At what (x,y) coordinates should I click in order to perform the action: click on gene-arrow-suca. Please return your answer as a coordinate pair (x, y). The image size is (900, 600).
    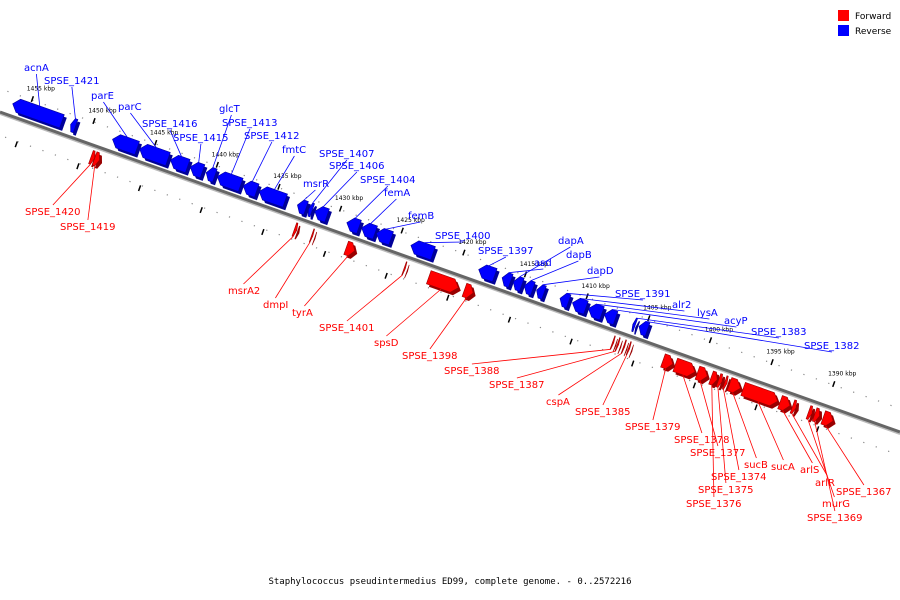
    Looking at the image, I should click on (759, 394).